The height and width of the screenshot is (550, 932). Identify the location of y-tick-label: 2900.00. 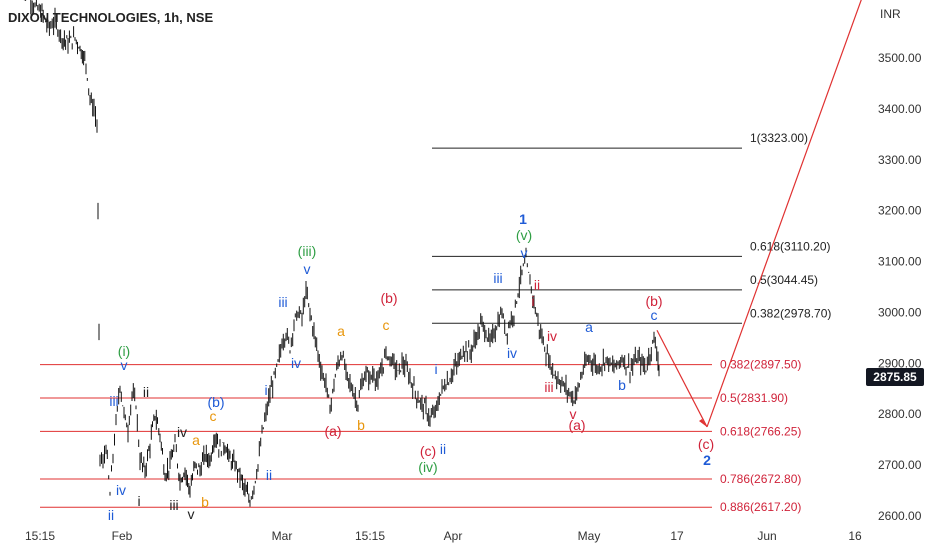
(900, 363).